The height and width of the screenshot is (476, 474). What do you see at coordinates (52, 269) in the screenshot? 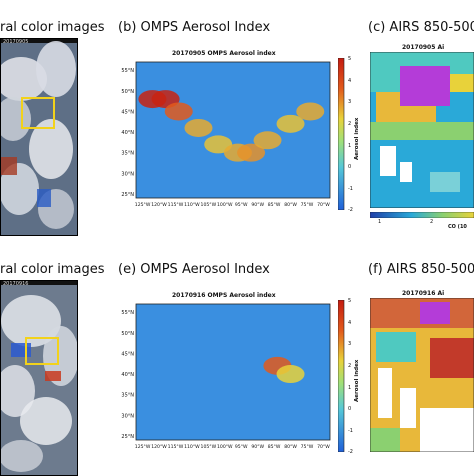
I see `panel-d-heading: ral color images` at bounding box center [52, 269].